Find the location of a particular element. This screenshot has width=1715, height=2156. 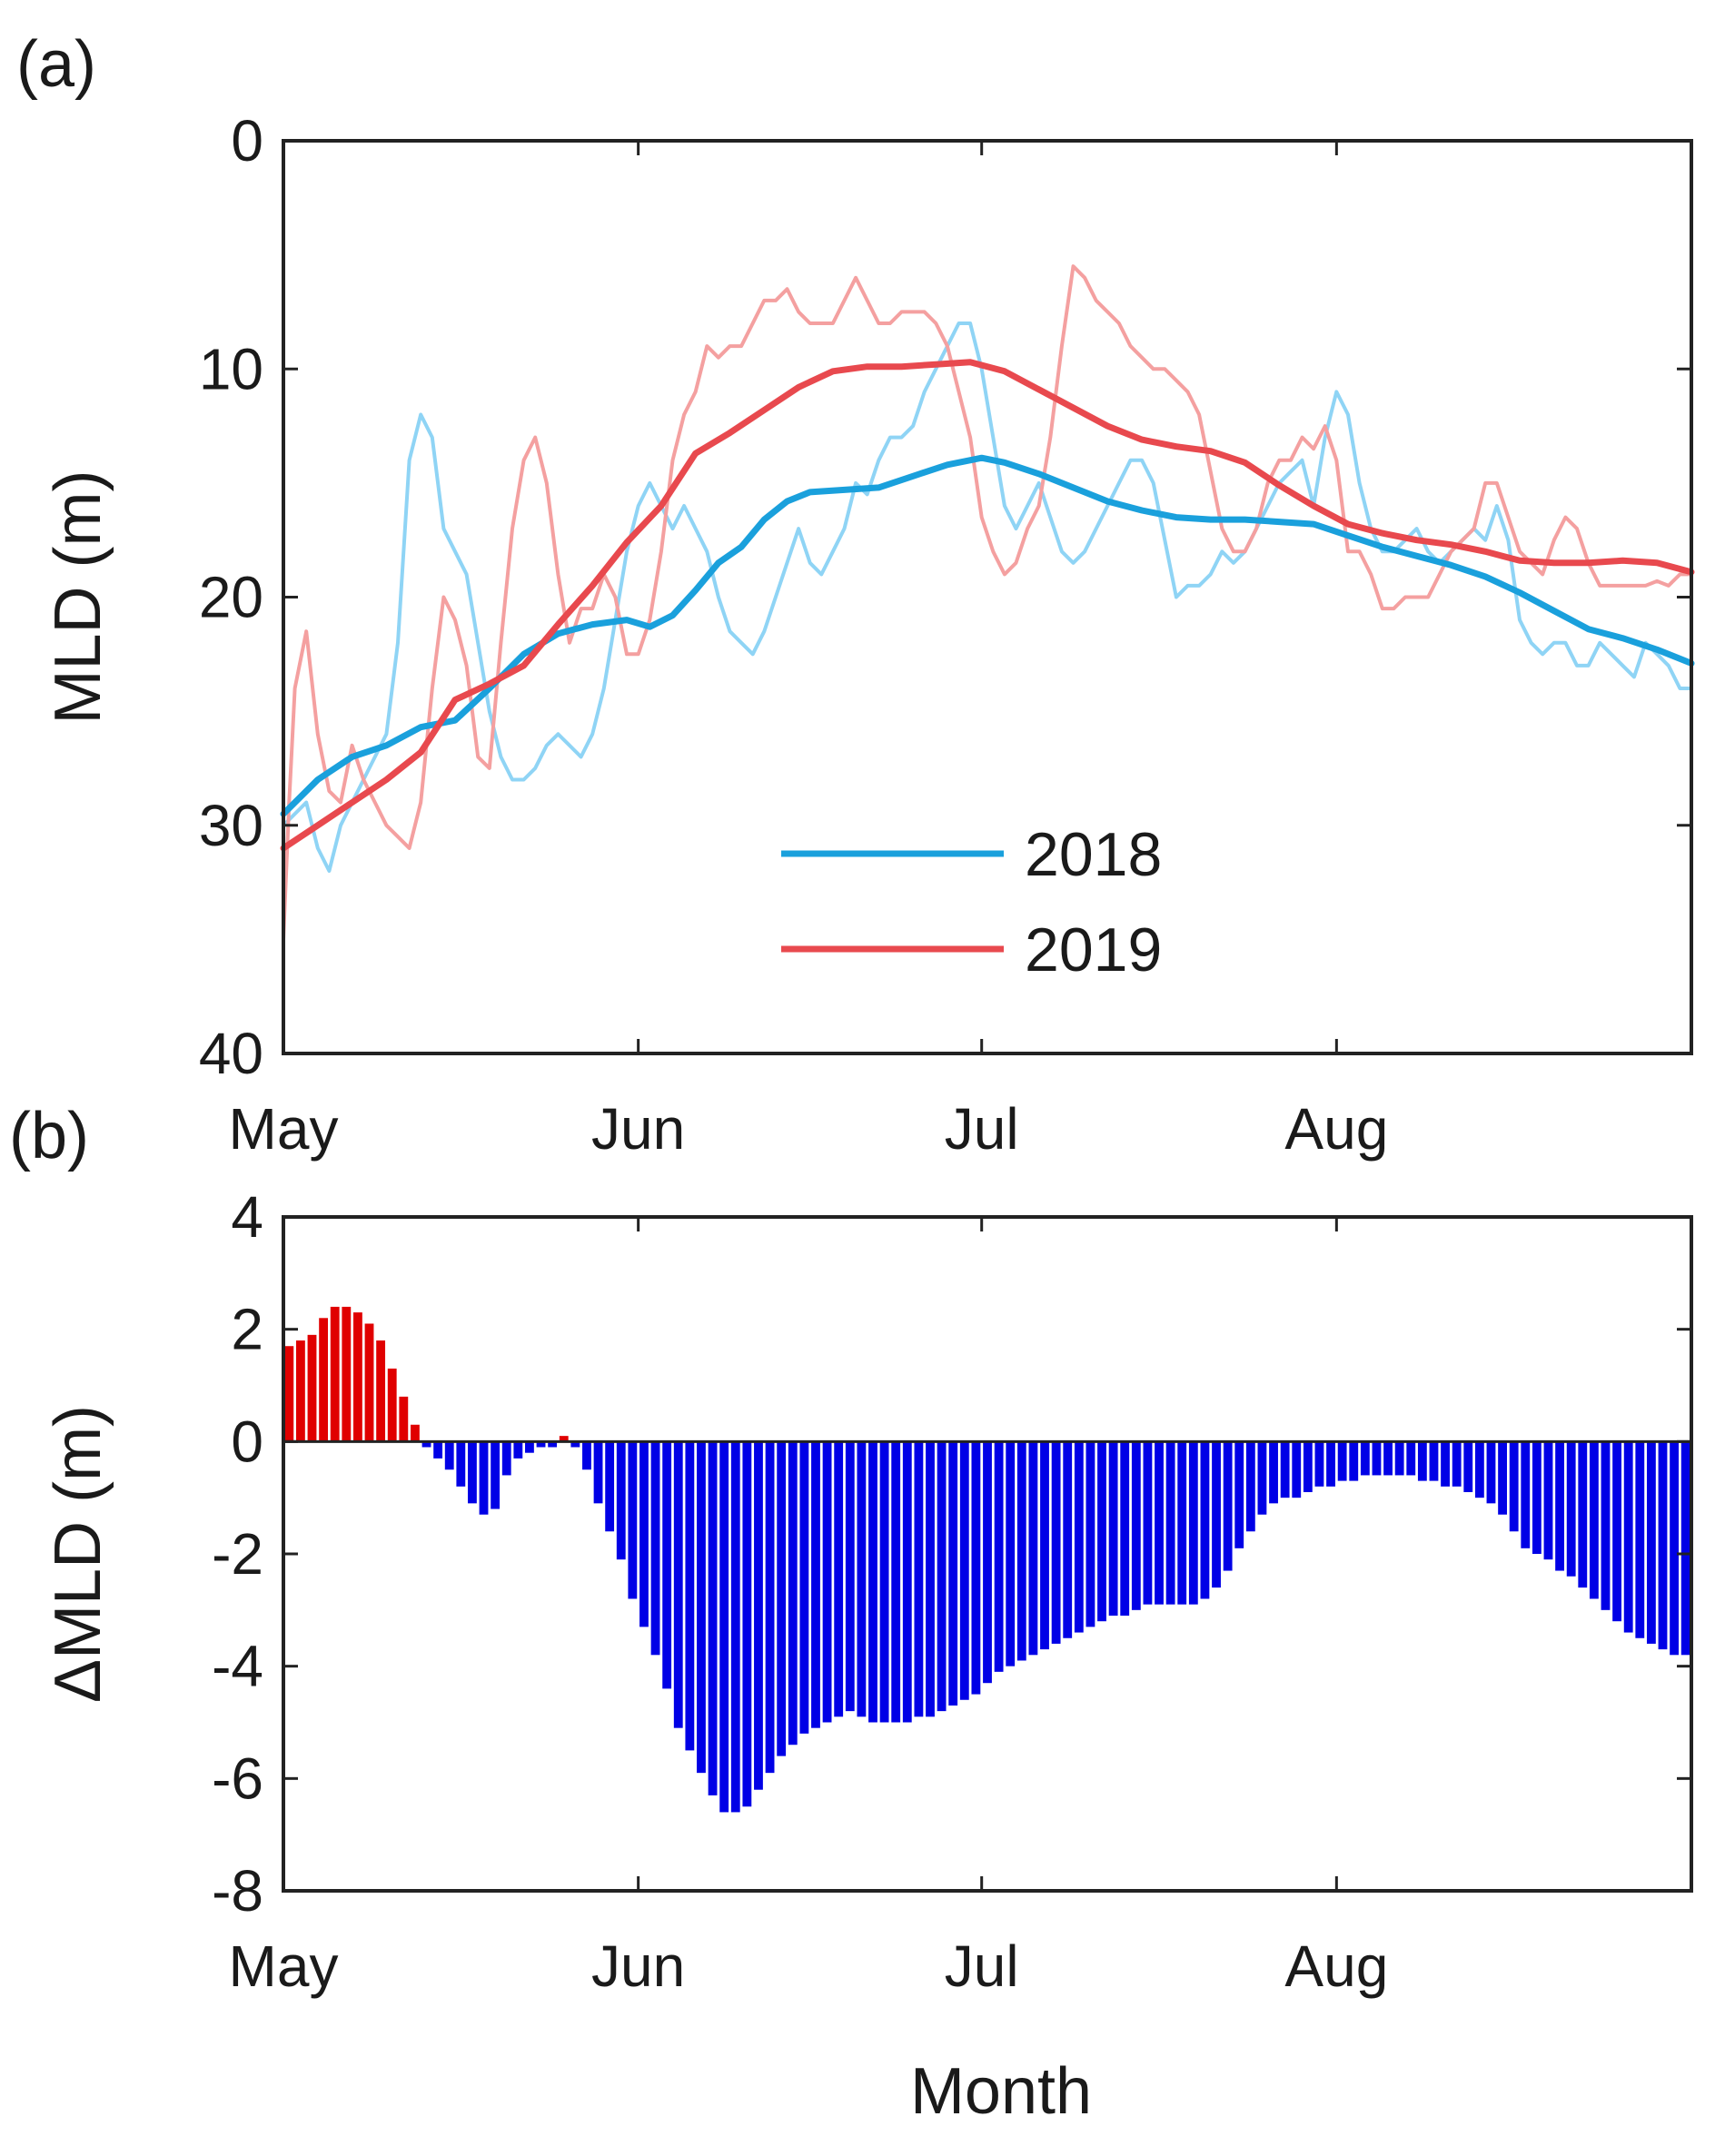

x-tick-label: Jun is located at coordinates (638, 1129).